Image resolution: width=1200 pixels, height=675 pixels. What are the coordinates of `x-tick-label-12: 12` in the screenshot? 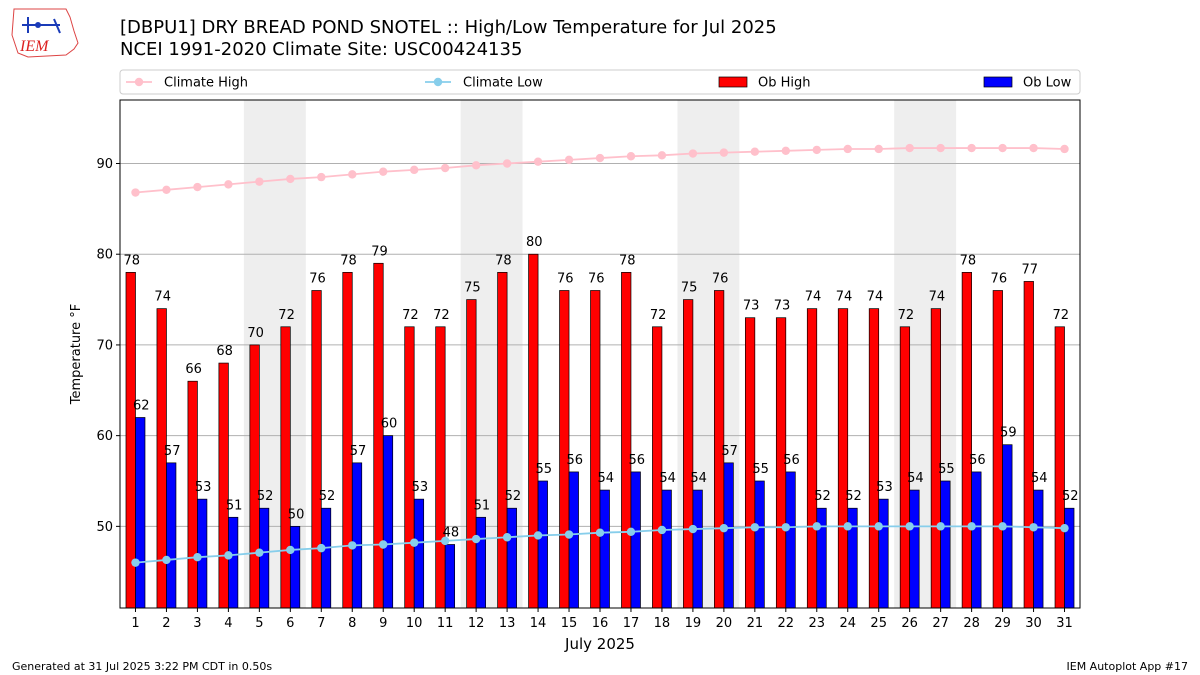 It's located at (476, 623).